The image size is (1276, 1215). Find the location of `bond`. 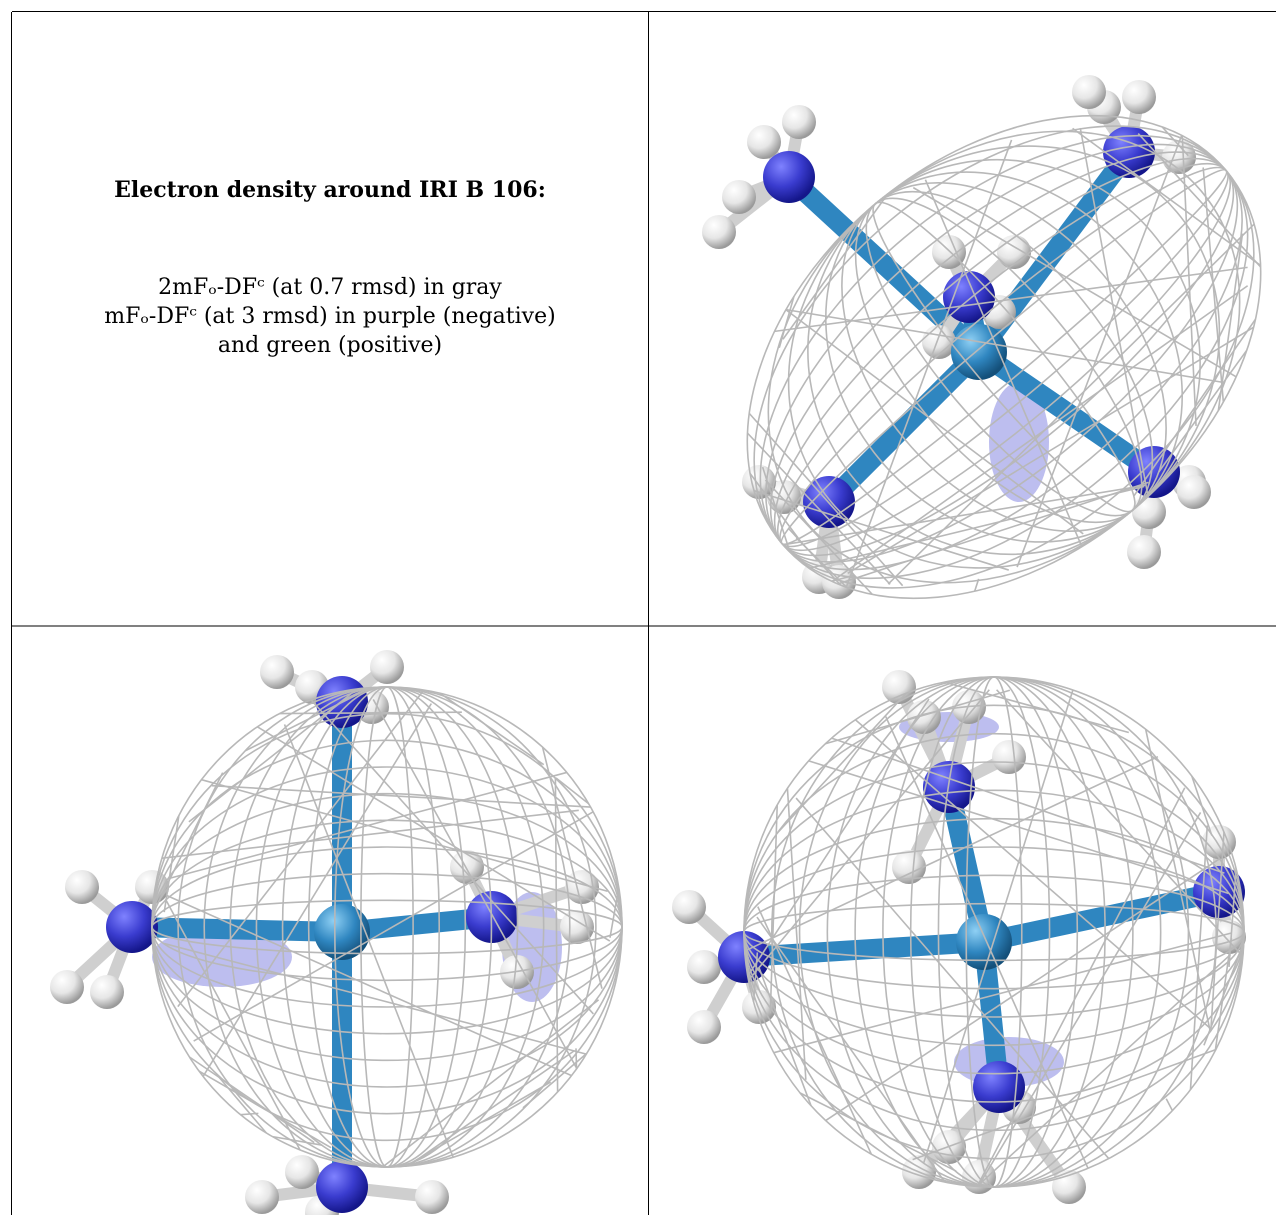

bond is located at coordinates (904, 427).